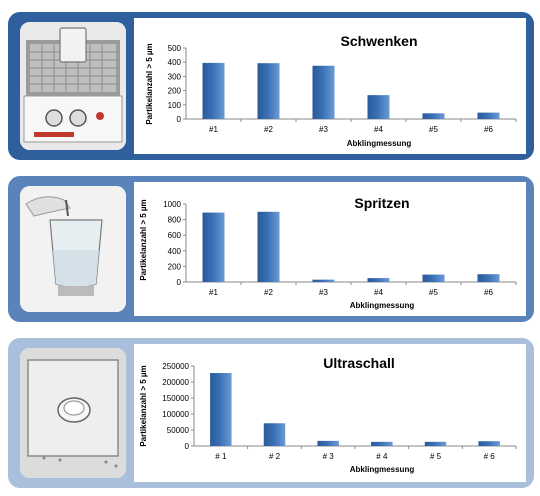  I want to click on x-tick-label: # 1, so click(221, 456).